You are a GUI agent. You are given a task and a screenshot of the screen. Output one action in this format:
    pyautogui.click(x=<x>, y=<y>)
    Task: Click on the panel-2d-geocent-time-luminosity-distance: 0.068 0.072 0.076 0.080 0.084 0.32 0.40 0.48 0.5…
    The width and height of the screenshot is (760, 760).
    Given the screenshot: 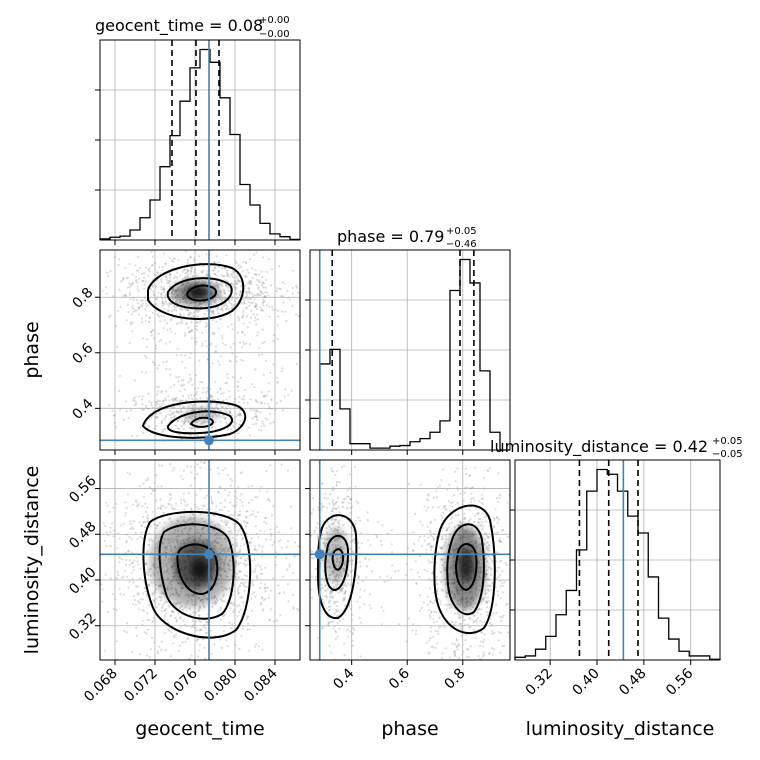 What is the action you would take?
    pyautogui.click(x=183, y=582)
    